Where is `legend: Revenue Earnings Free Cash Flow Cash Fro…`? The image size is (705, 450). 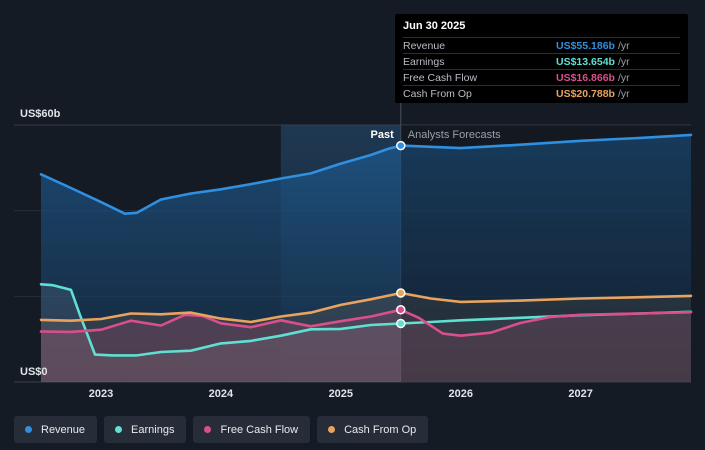
legend: Revenue Earnings Free Cash Flow Cash Fro… is located at coordinates (221, 429).